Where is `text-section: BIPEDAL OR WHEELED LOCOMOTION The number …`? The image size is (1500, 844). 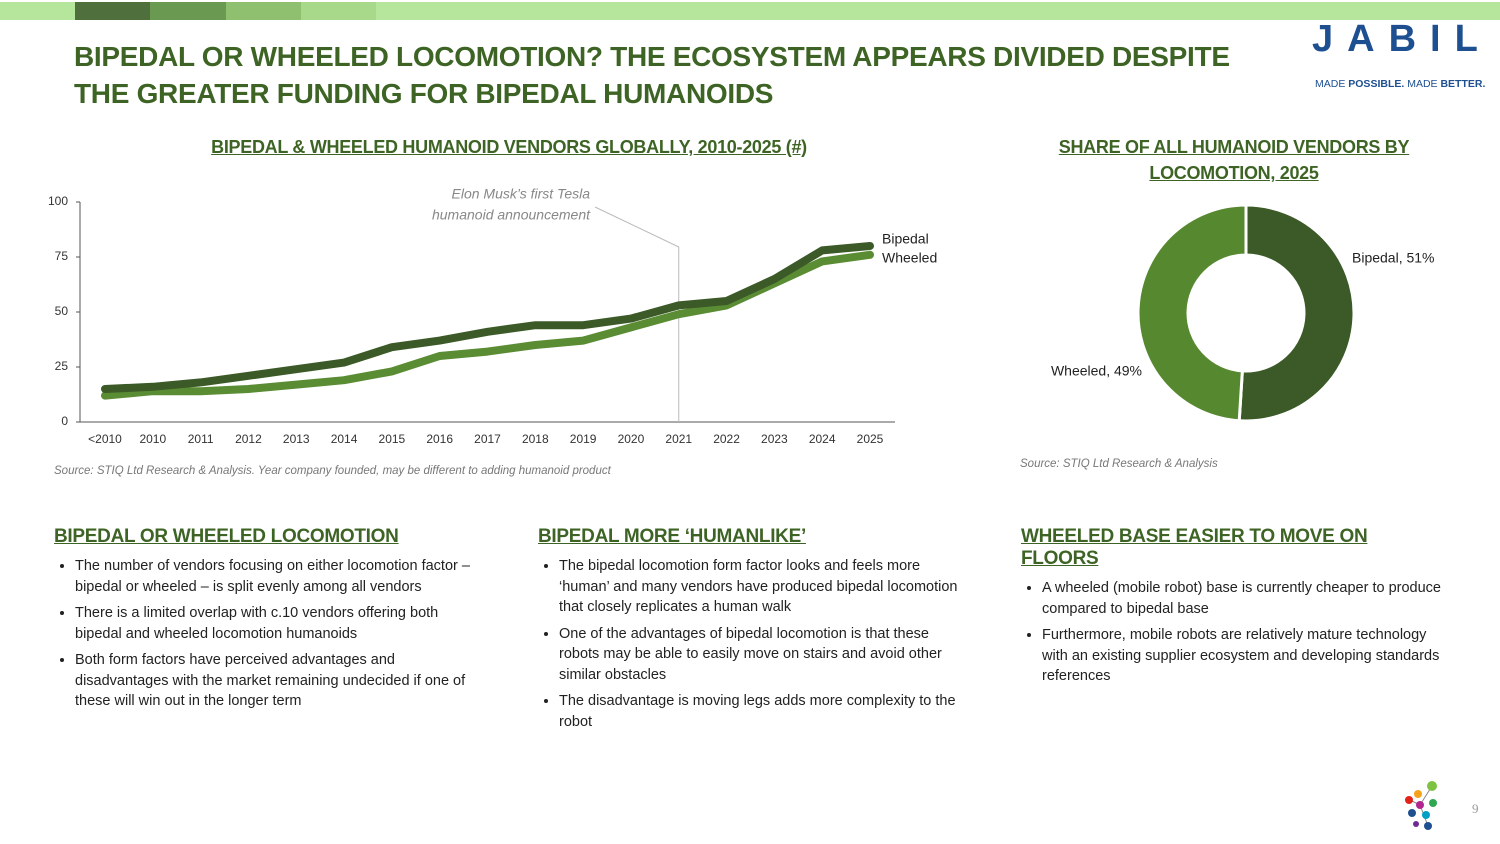
text-section: BIPEDAL OR WHEELED LOCOMOTION The number … is located at coordinates (269, 622).